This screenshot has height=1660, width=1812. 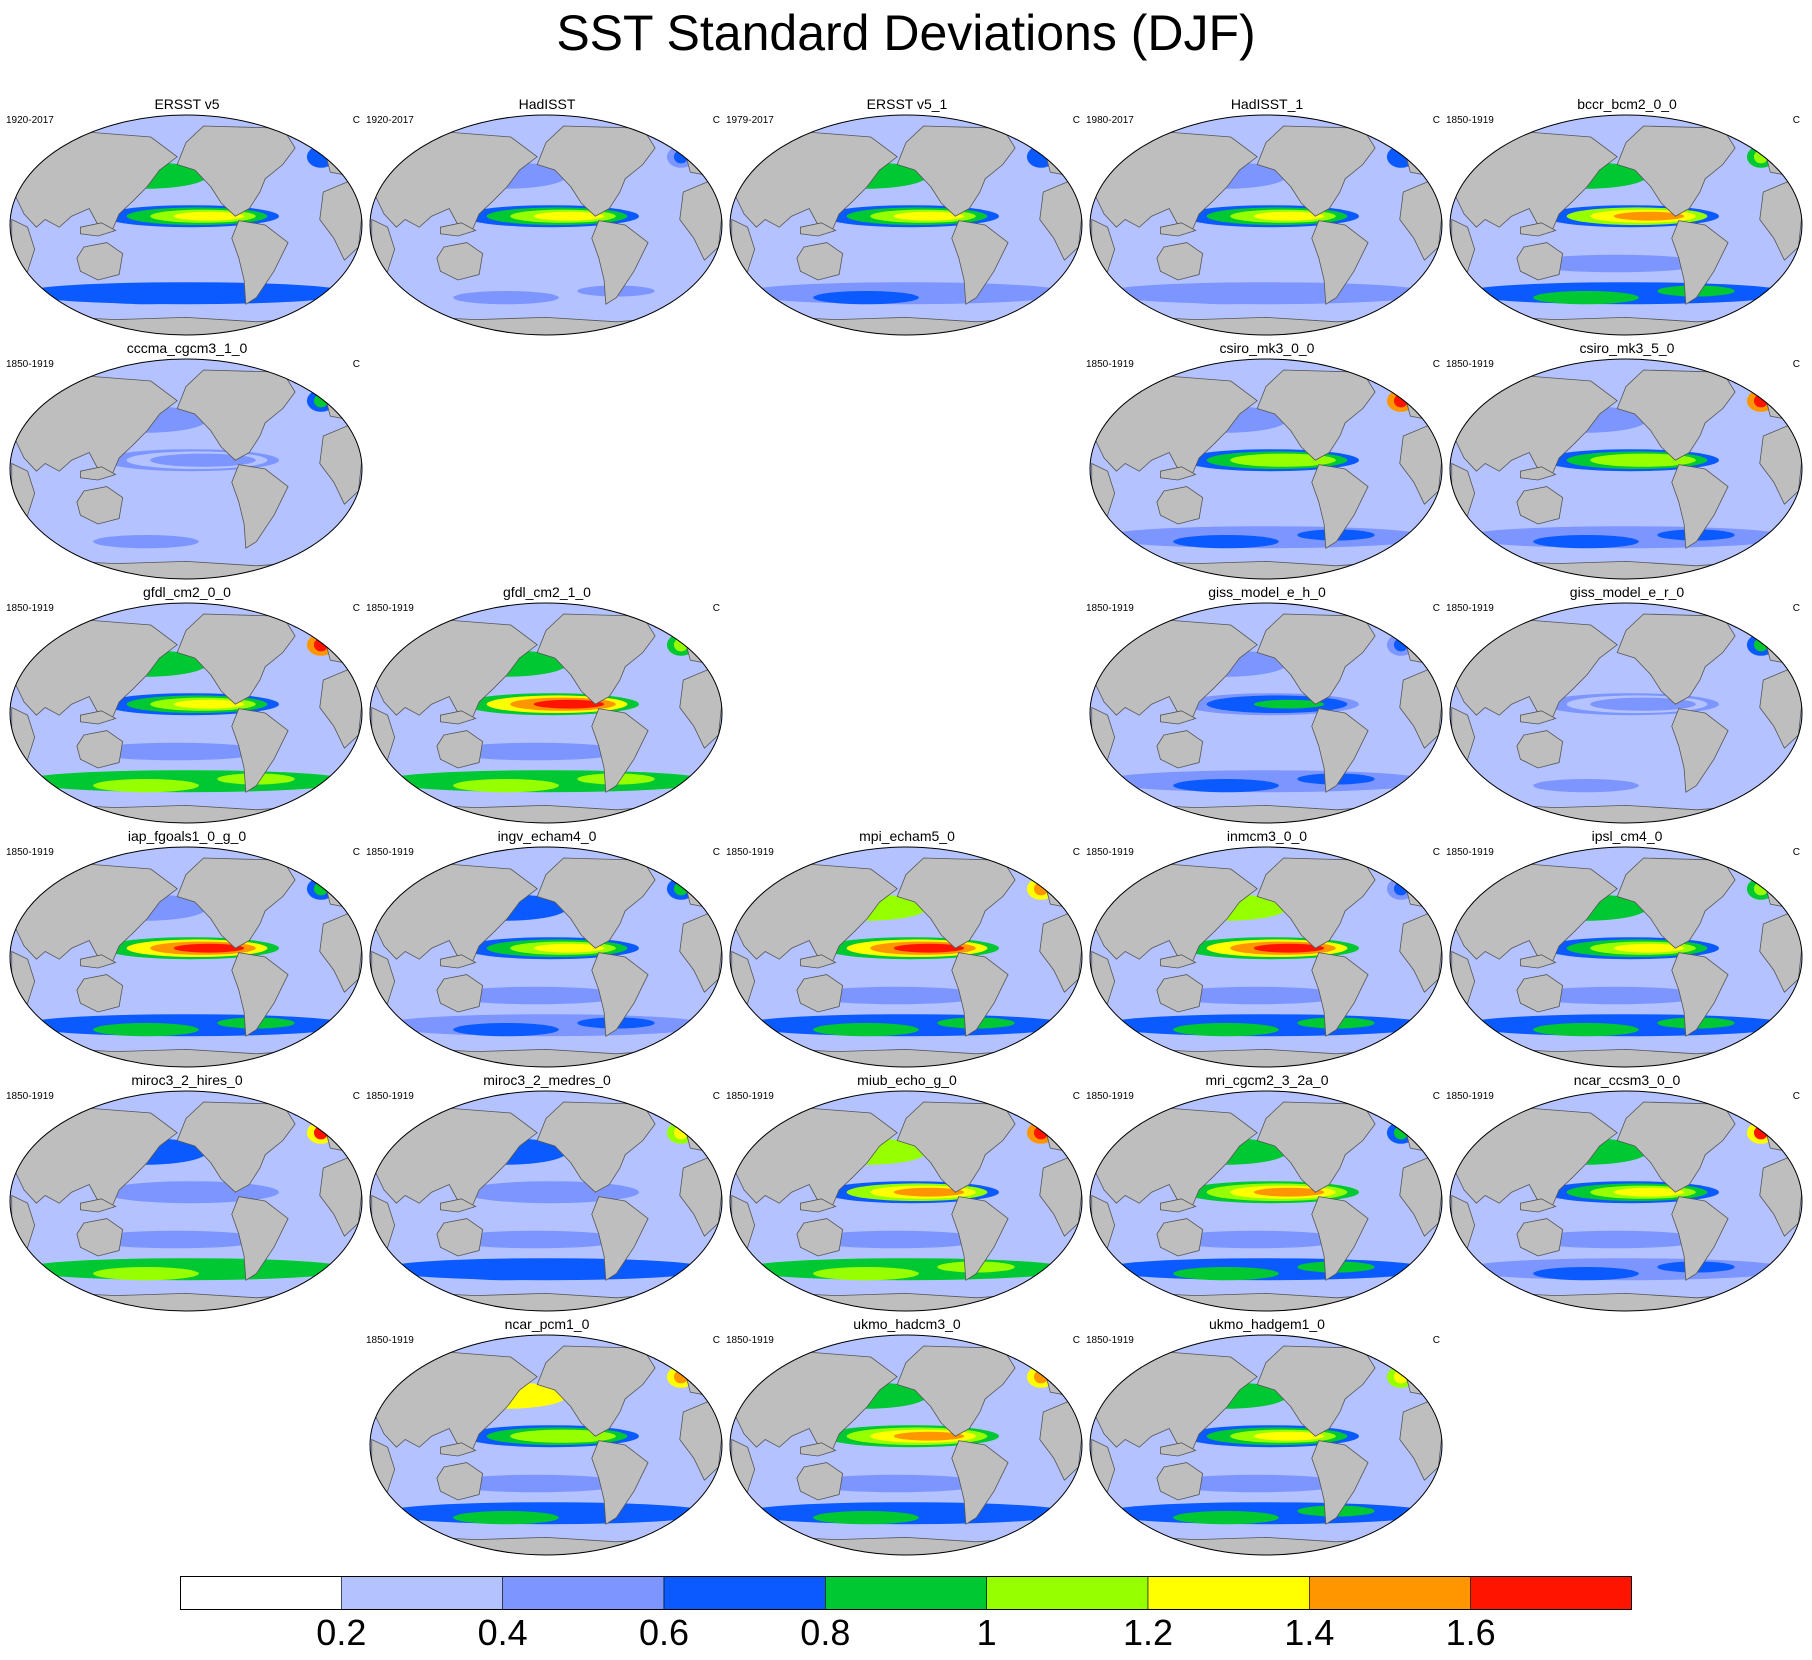 I want to click on map-panel: giss_model_e_r_0 1850-1919 C, so click(x=1627, y=704).